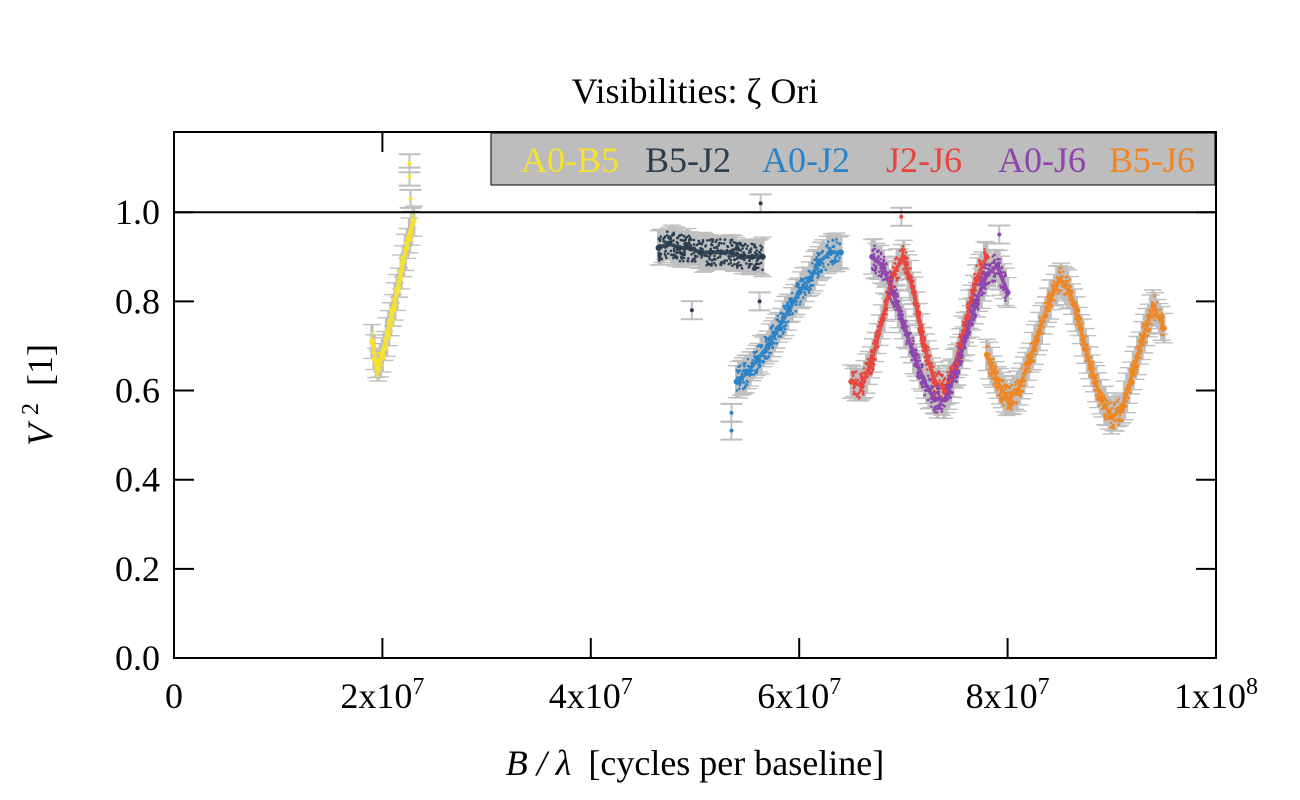 The image size is (1300, 800). What do you see at coordinates (1152, 160) in the screenshot?
I see `legend-label-b5-j6: B5-J6` at bounding box center [1152, 160].